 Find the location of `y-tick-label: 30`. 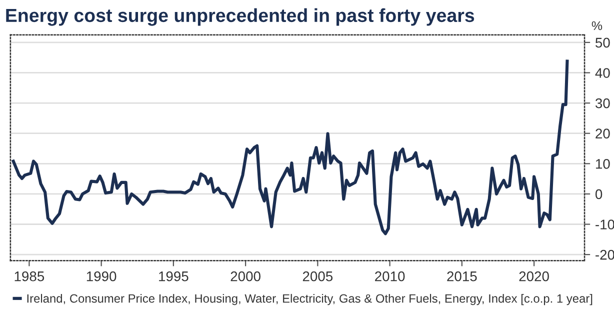

y-tick-label: 30 is located at coordinates (602, 103).